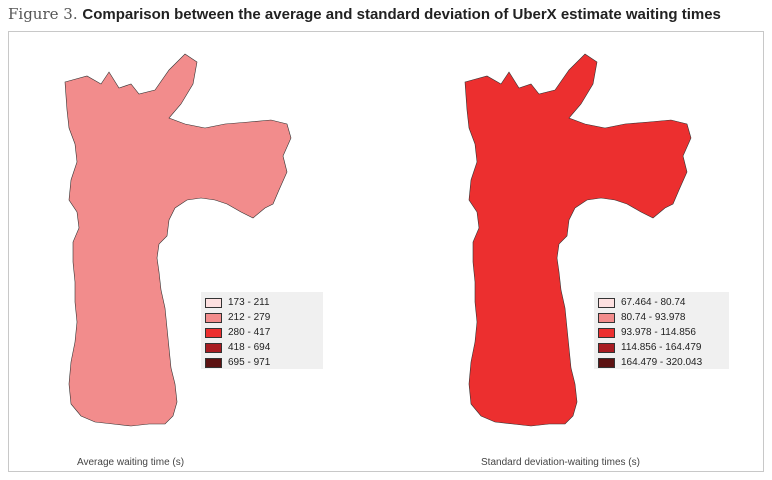 The image size is (772, 480). Describe the element at coordinates (660, 302) in the screenshot. I see `legend-item: 67.464 - 80.74` at that location.